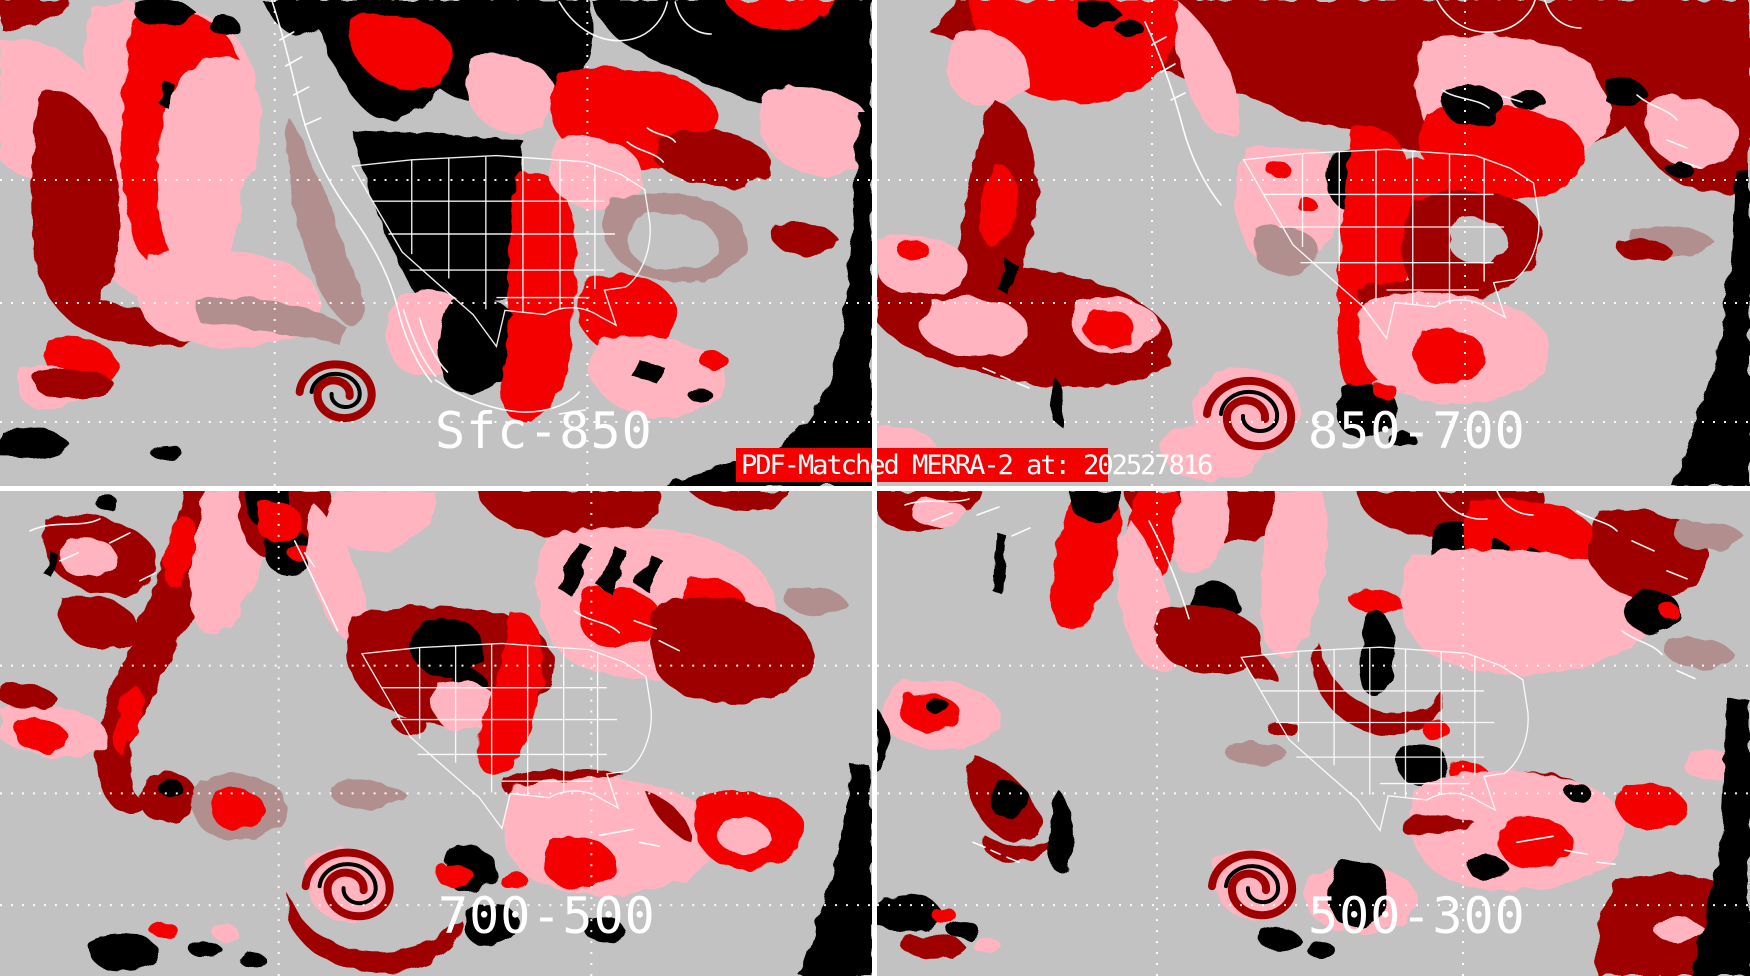 The image size is (1750, 976). I want to click on panel-label-sfc-850: Sfc-850, so click(544, 431).